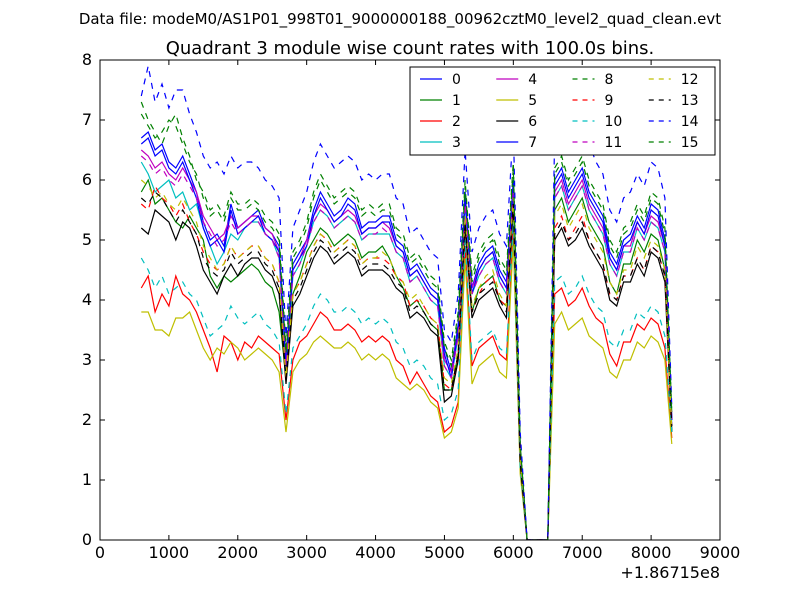  I want to click on legend-label-4: 4, so click(532, 80).